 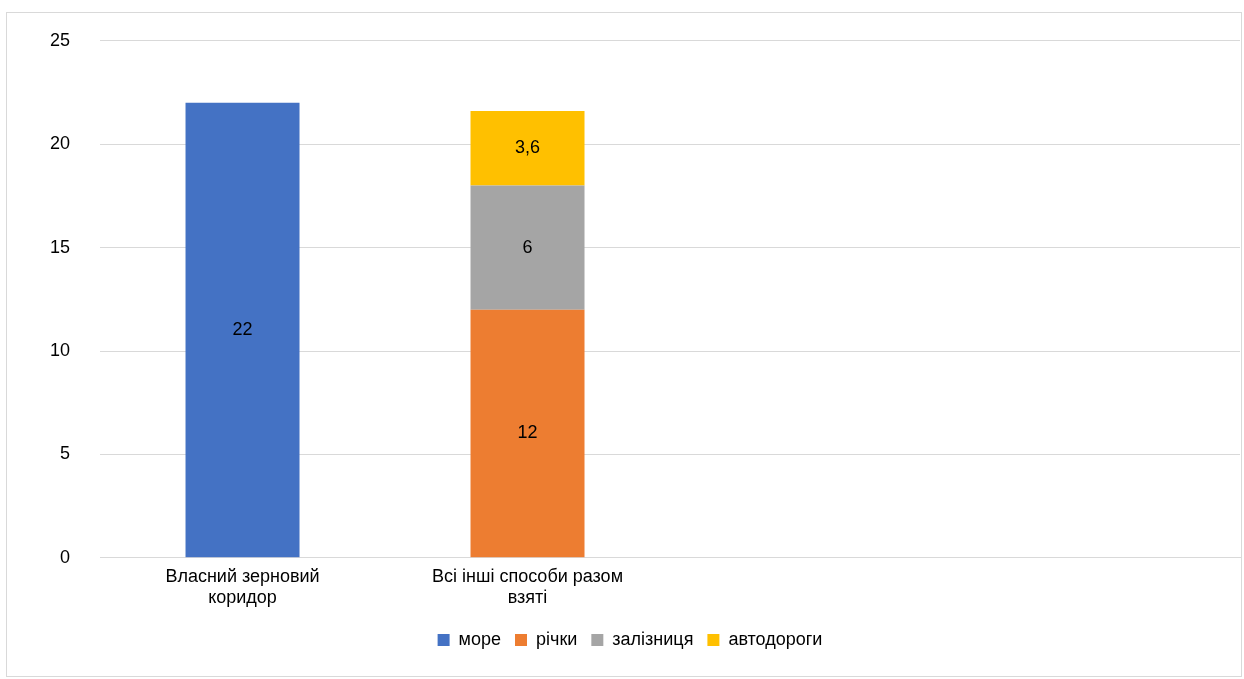 What do you see at coordinates (528, 147) in the screenshot?
I see `data-label: 3,6` at bounding box center [528, 147].